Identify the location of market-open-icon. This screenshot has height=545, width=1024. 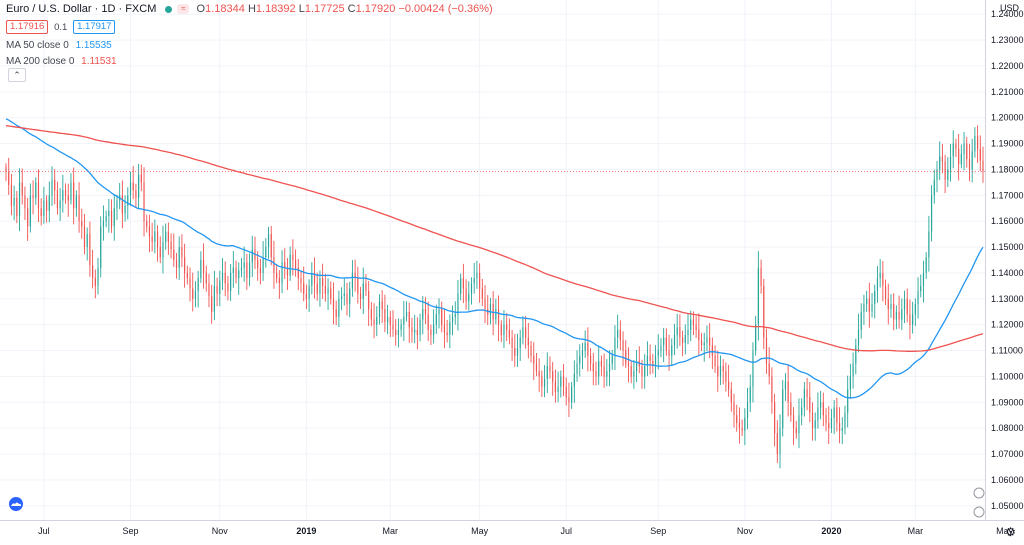
(169, 9).